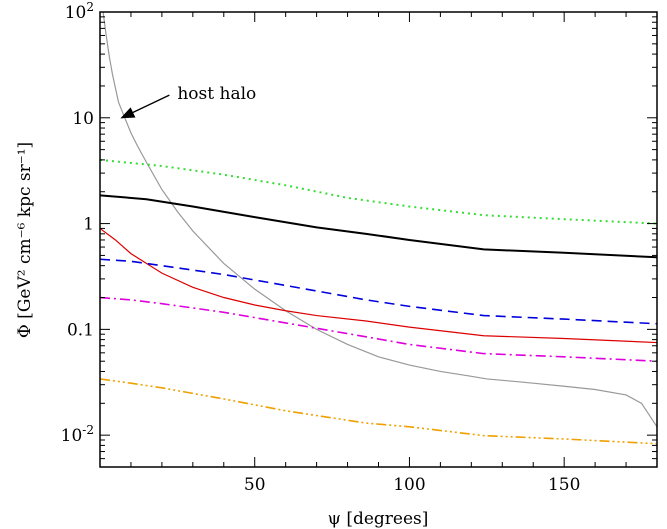  I want to click on annotation-arrow, so click(145, 106).